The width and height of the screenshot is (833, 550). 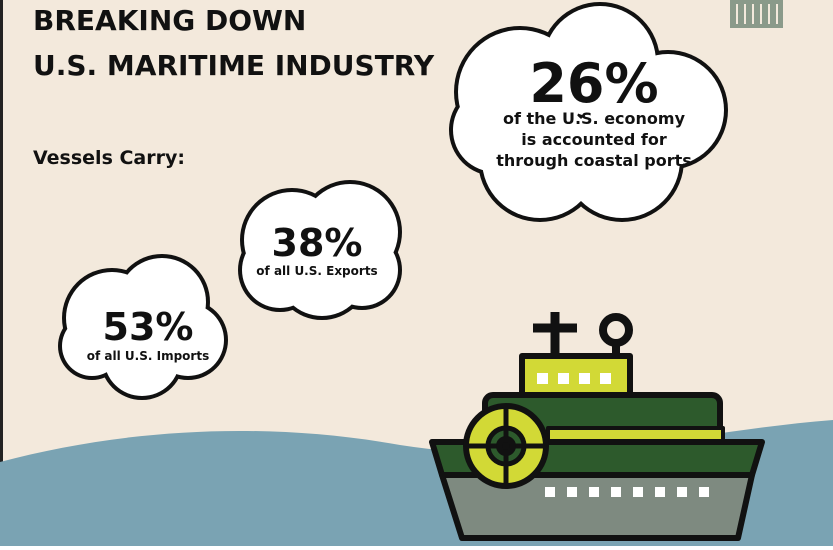 I want to click on stat-text: of the U.S. economy, so click(x=594, y=118).